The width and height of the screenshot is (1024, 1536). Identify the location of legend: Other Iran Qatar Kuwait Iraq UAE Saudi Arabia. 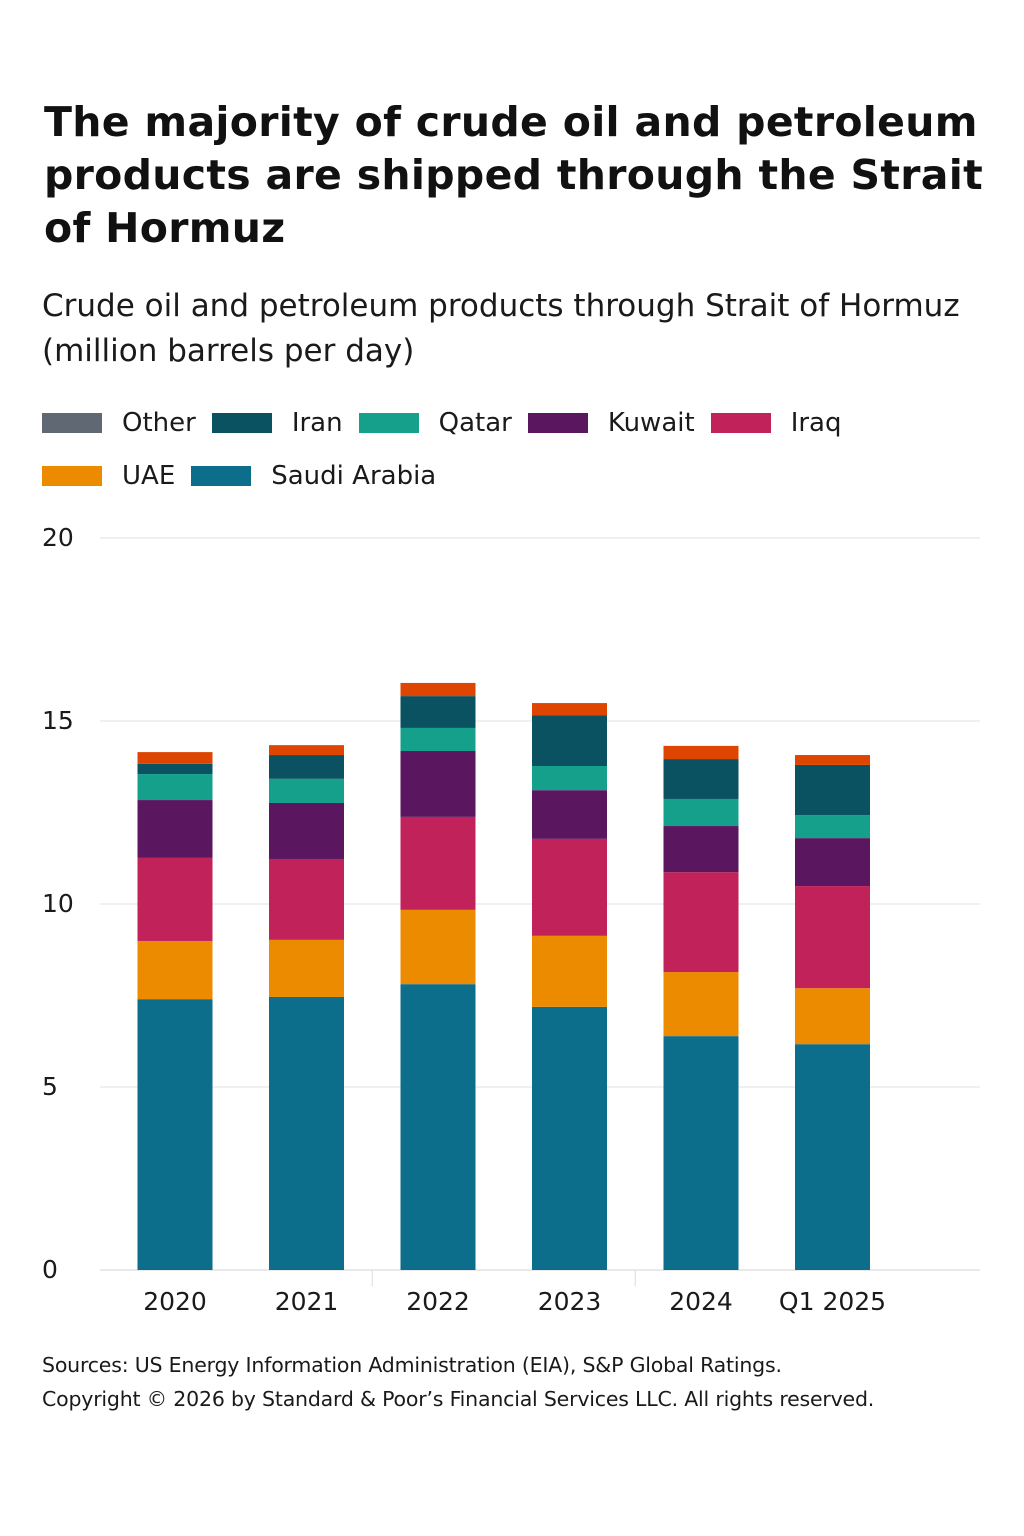
(512, 455).